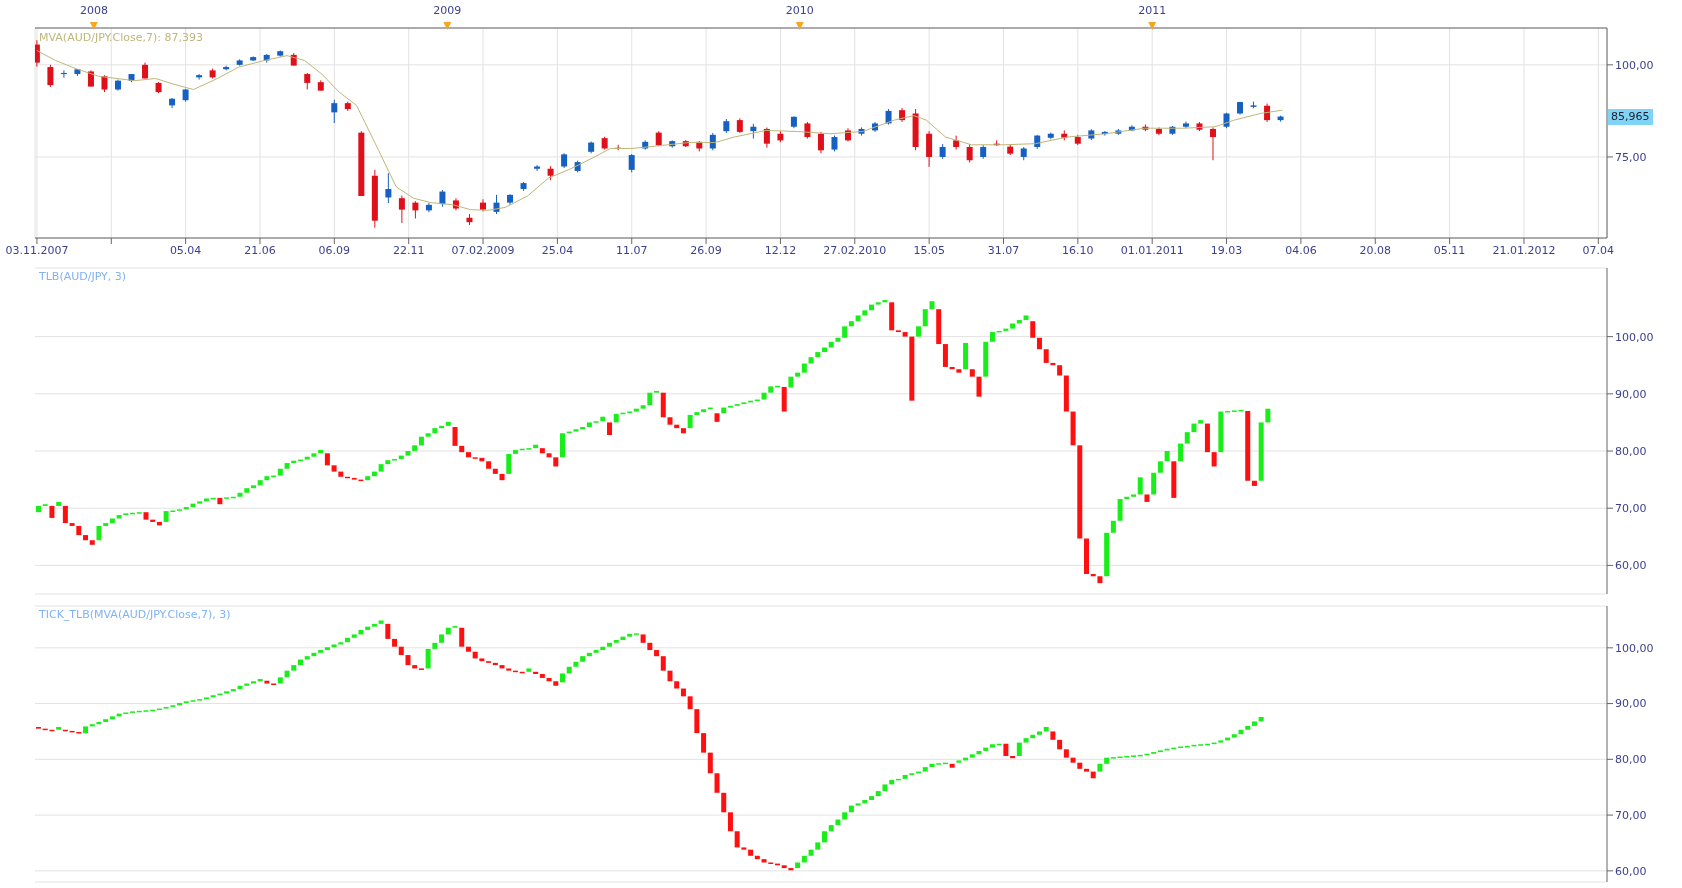 The width and height of the screenshot is (1682, 888). I want to click on text: 85,965, so click(1630, 116).